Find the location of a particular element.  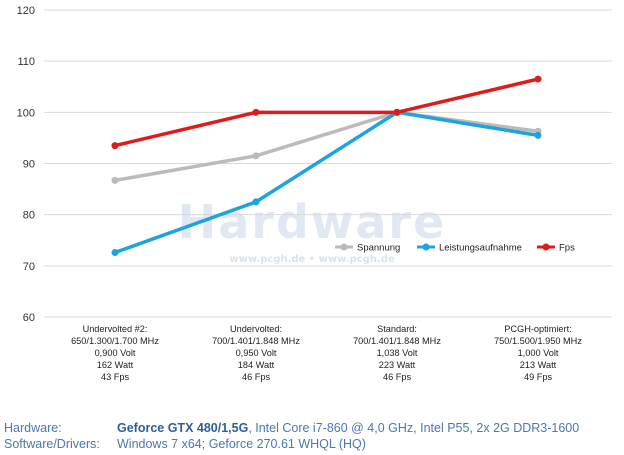

x-category-line: Undervolted: is located at coordinates (256, 329).